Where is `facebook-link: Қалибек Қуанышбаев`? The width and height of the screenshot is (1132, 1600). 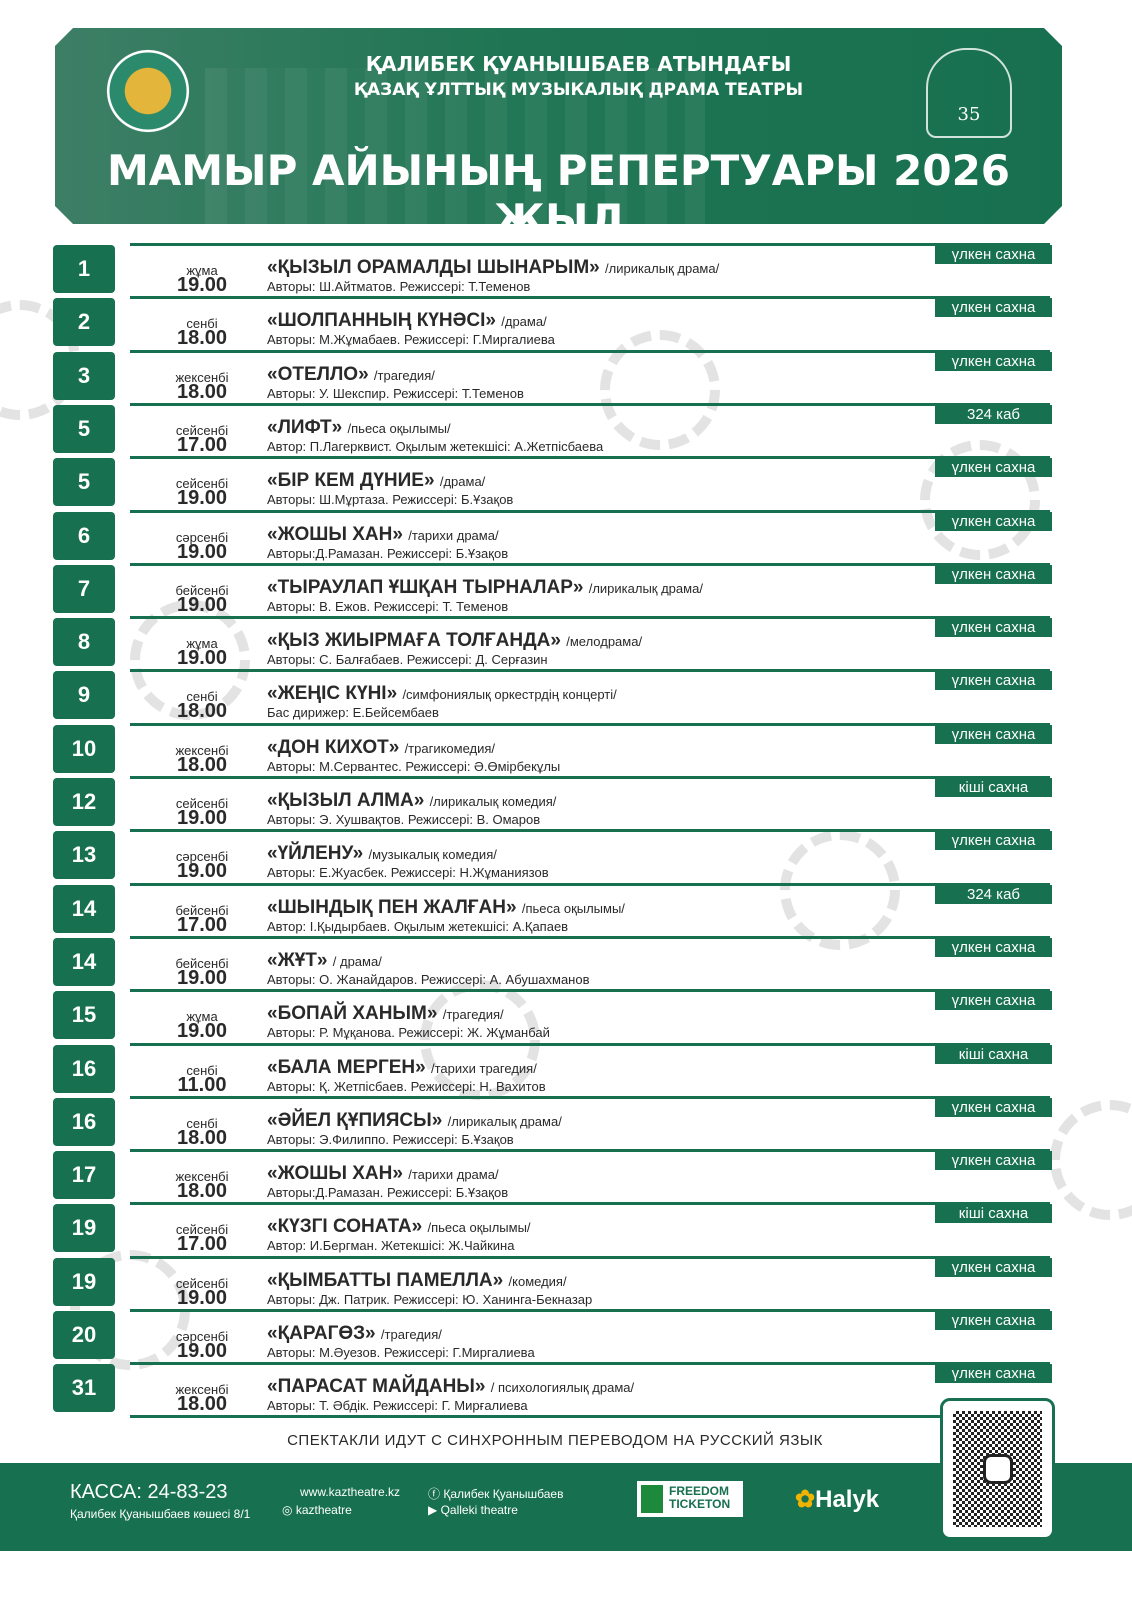
facebook-link: Қалибек Қуанышбаев is located at coordinates (503, 1494).